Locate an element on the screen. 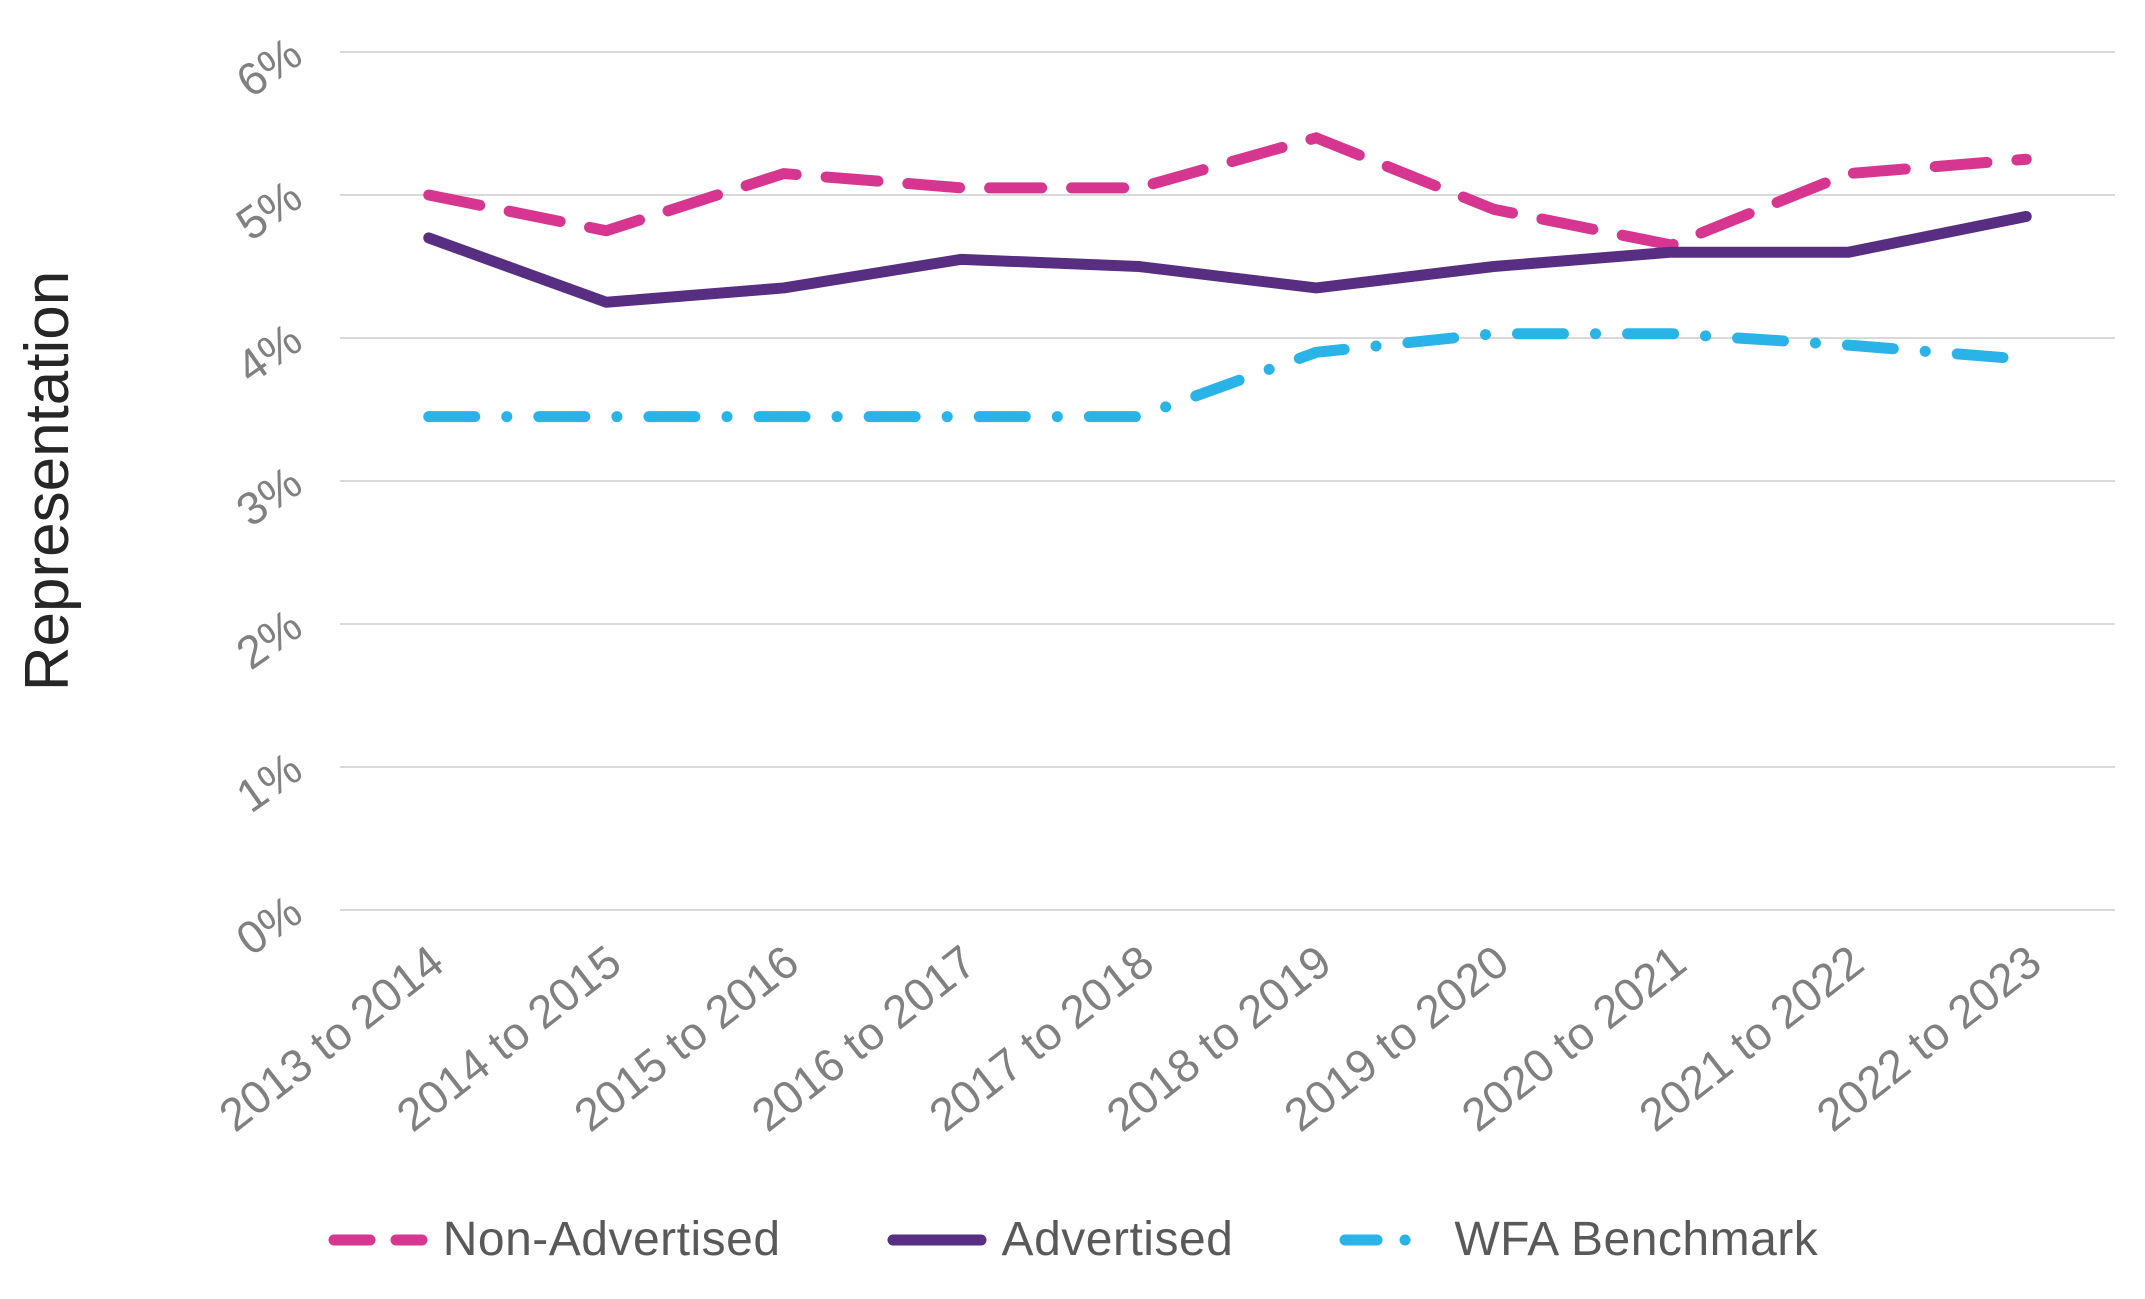  svg-text: 0% is located at coordinates (269, 925).